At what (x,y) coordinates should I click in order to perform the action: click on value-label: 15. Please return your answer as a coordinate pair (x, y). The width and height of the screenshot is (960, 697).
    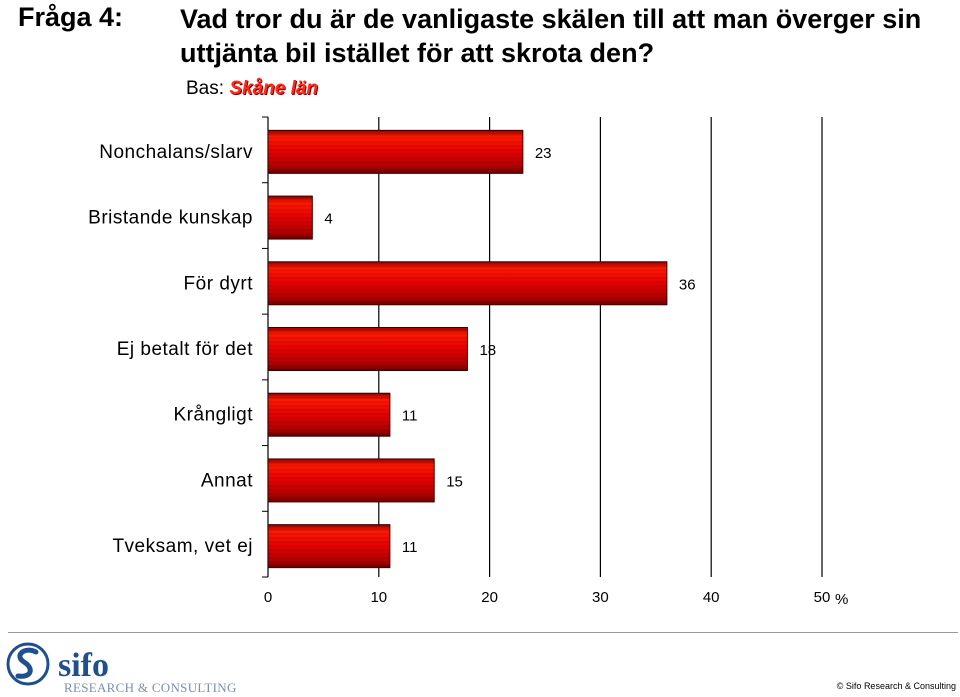
    Looking at the image, I should click on (454, 481).